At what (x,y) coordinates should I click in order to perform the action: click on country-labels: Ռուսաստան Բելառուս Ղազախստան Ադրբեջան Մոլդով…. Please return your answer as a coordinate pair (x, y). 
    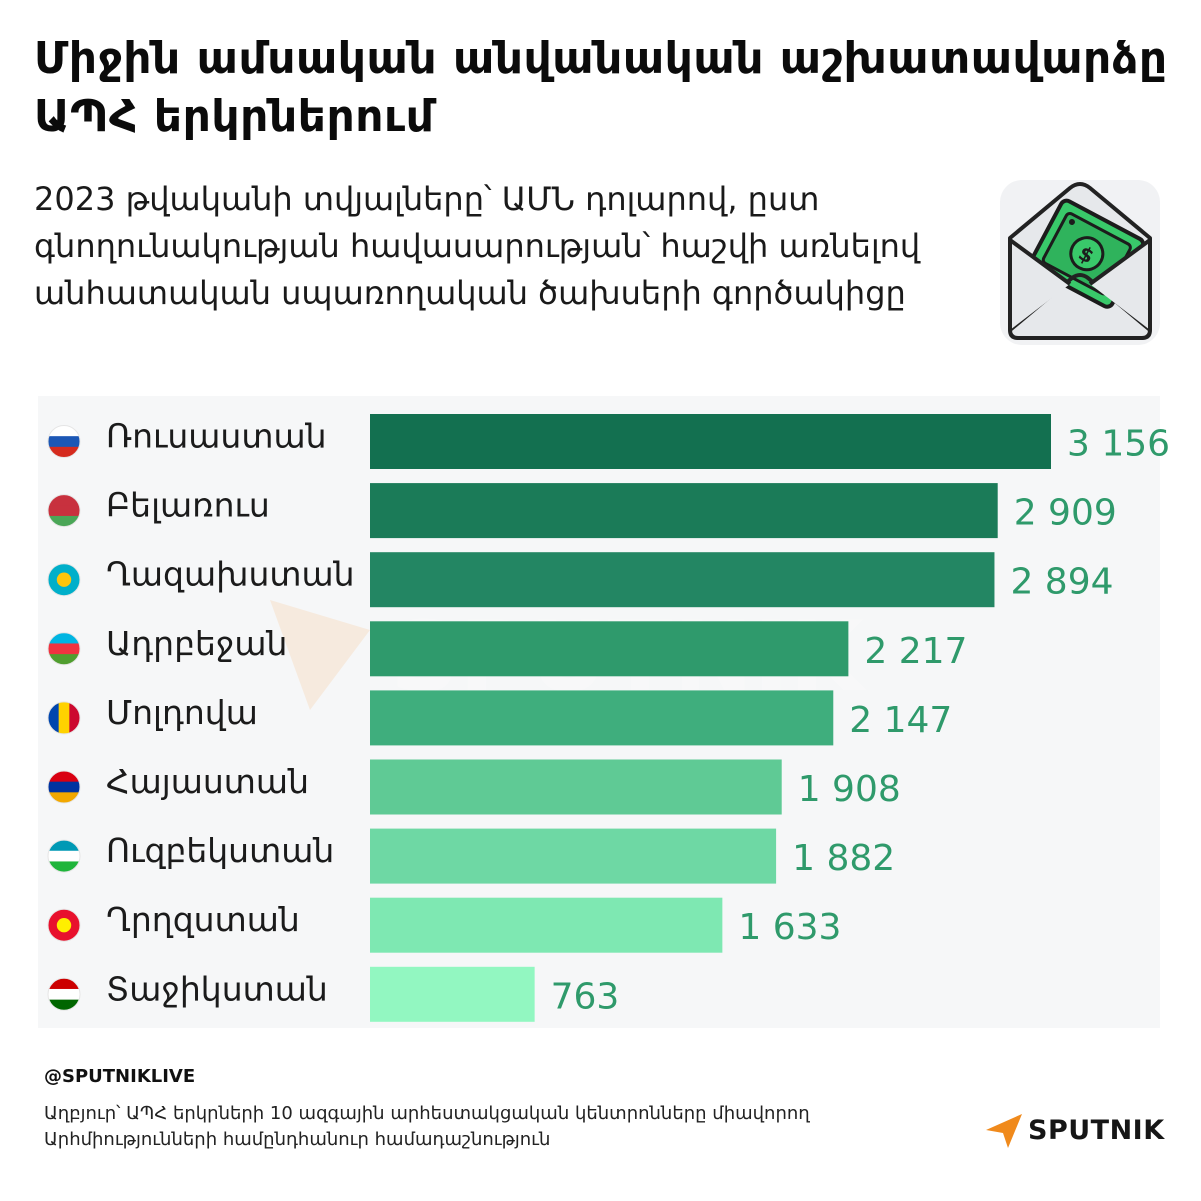
    Looking at the image, I should click on (230, 713).